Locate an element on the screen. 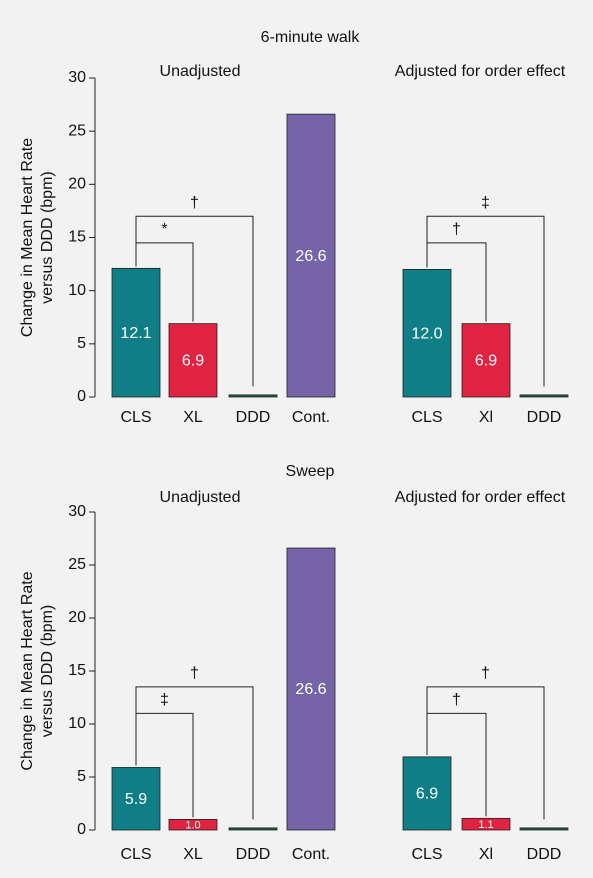  value-label: 5.9 is located at coordinates (136, 799).